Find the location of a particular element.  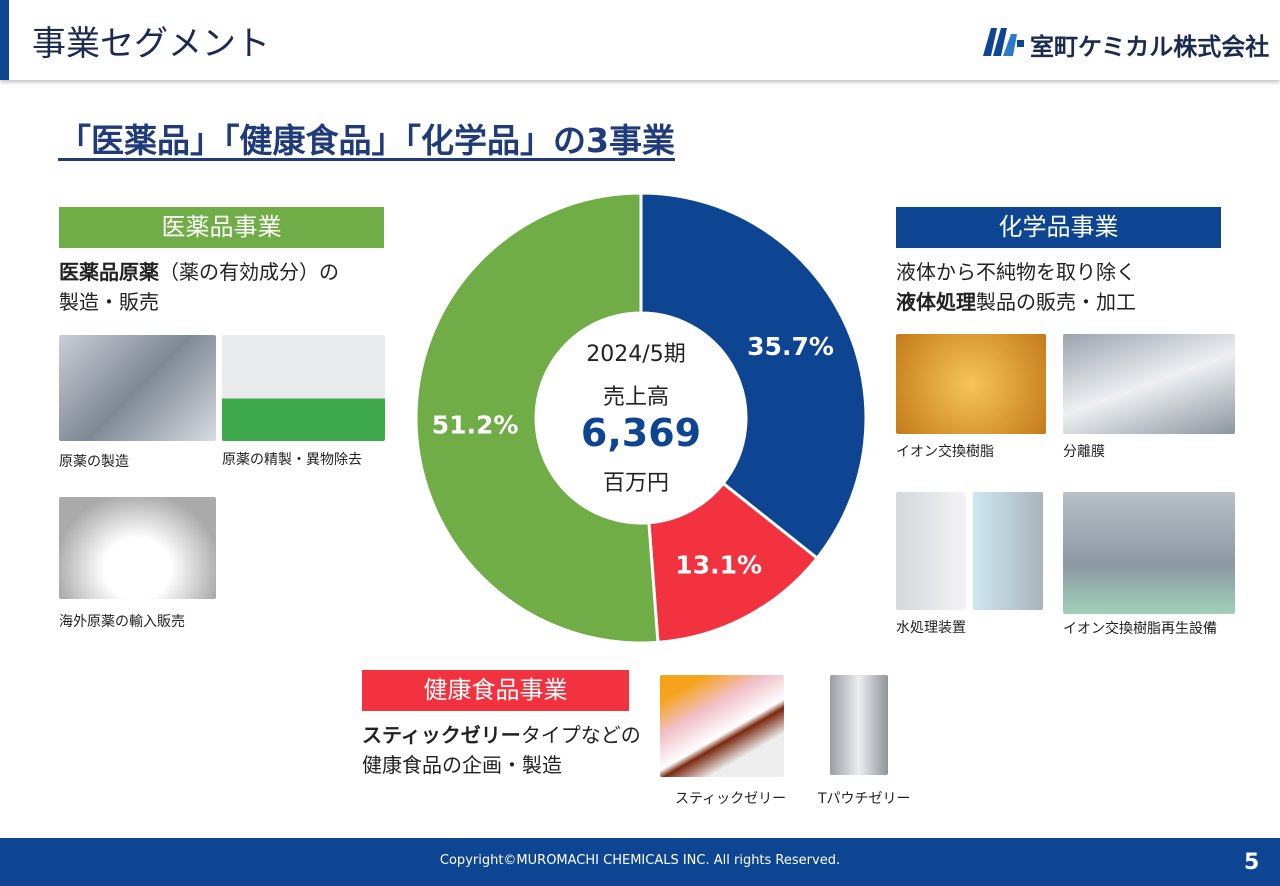

caption: 分離膜 is located at coordinates (1084, 452).